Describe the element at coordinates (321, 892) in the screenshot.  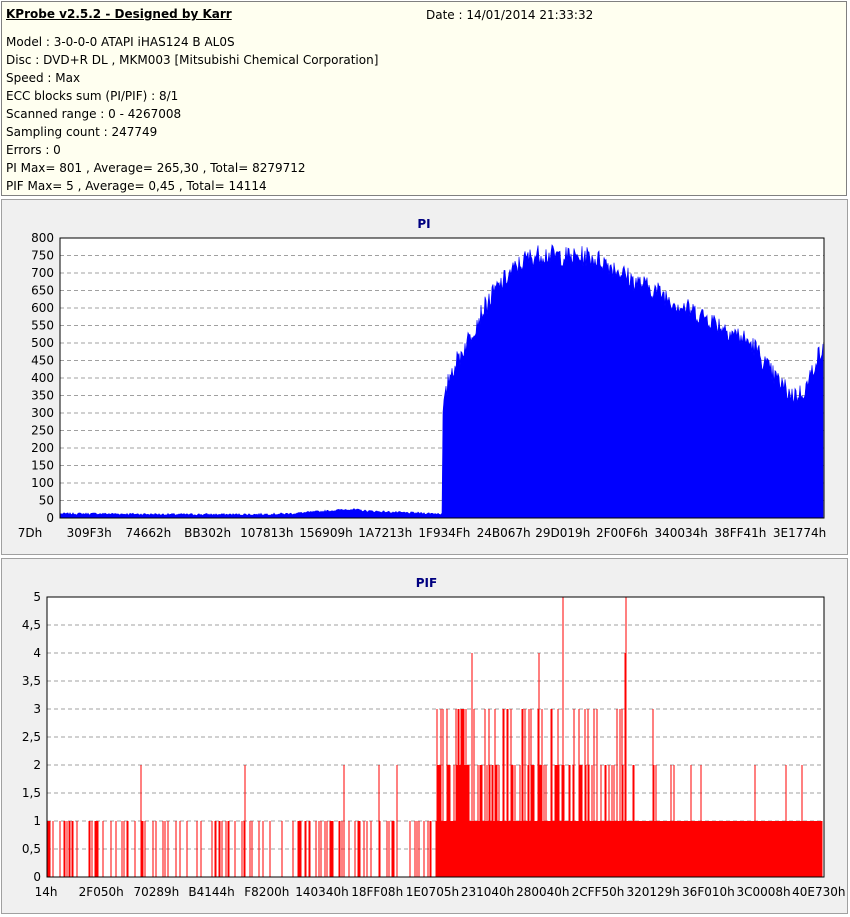
I see `x-tick-label: 140340h` at that location.